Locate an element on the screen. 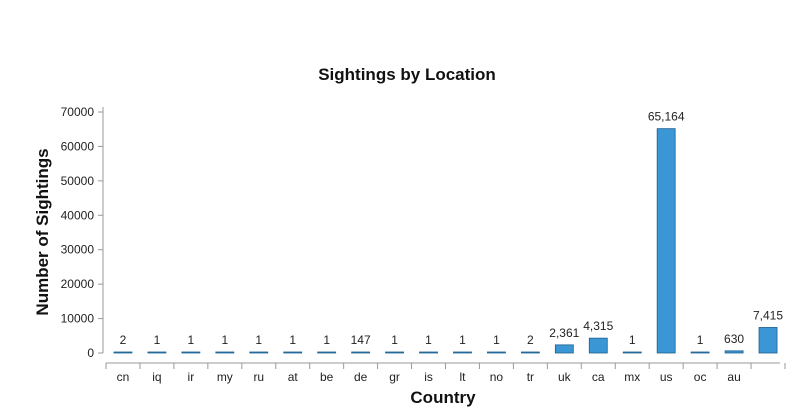 The image size is (792, 412). bar-value-label: 65,164 is located at coordinates (666, 117).